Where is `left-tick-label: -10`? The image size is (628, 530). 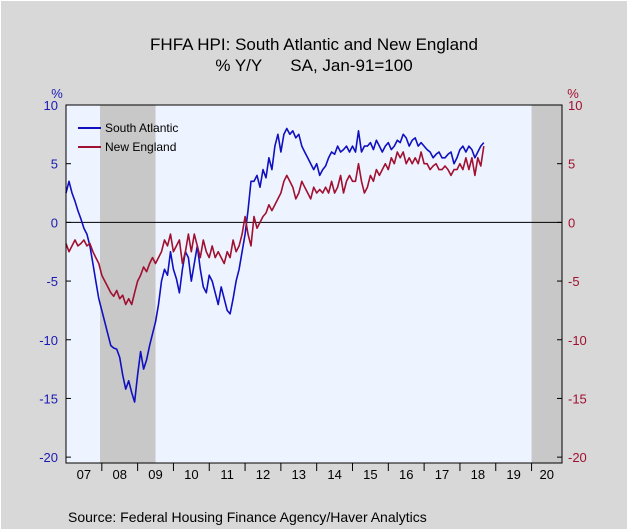
left-tick-label: -10 is located at coordinates (48, 340).